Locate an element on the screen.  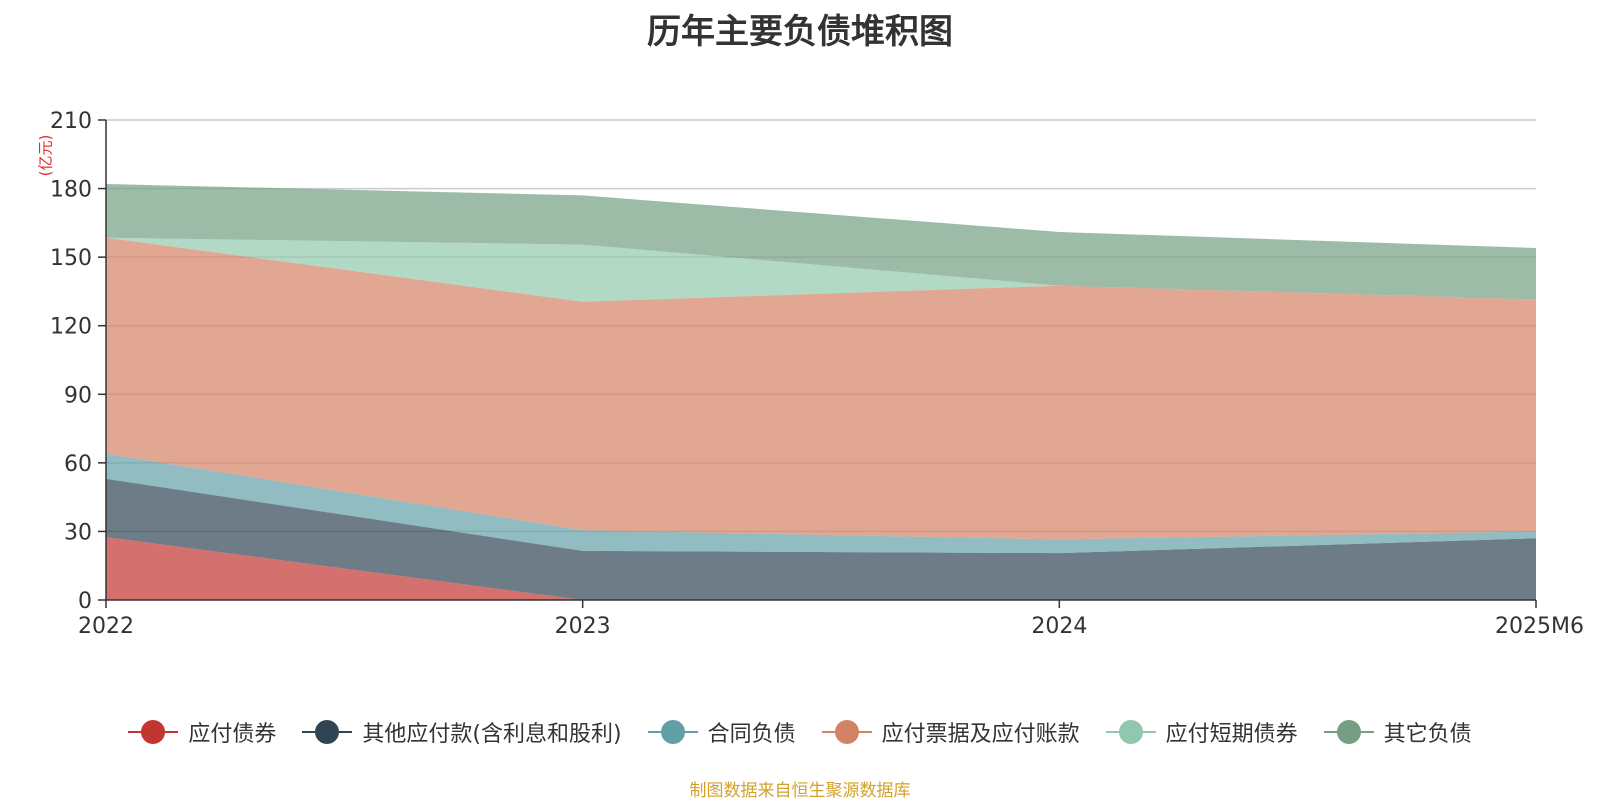
x-tick-label: 2024 is located at coordinates (1059, 626).